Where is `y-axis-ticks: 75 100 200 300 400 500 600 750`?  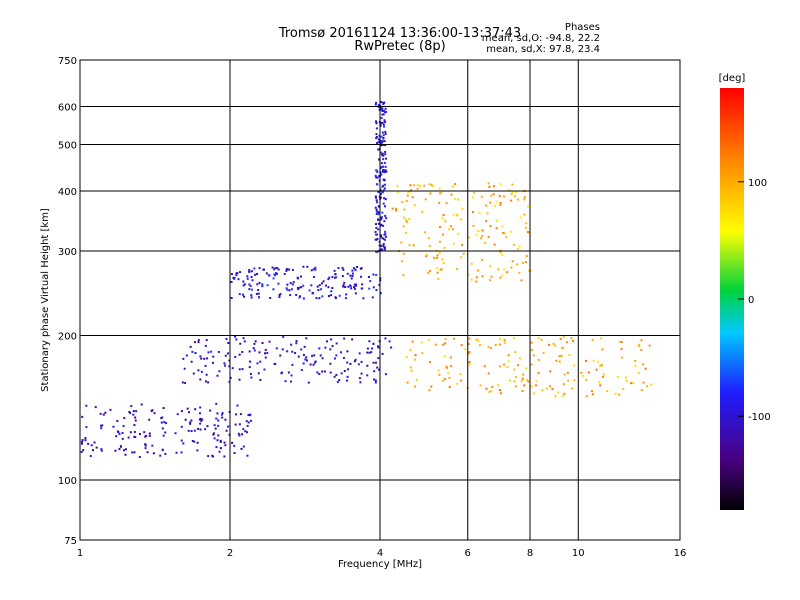 y-axis-ticks: 75 100 200 300 400 500 600 750 is located at coordinates (67, 301).